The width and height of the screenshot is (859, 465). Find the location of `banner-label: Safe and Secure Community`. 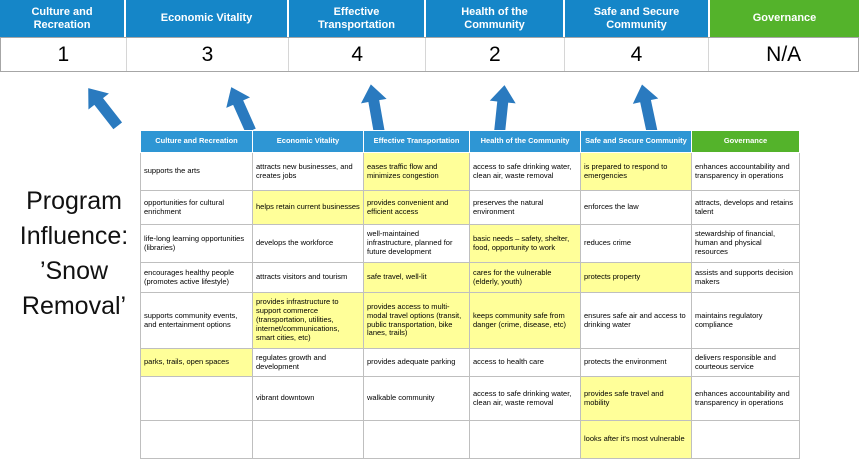

banner-label: Safe and Secure Community is located at coordinates (636, 18).